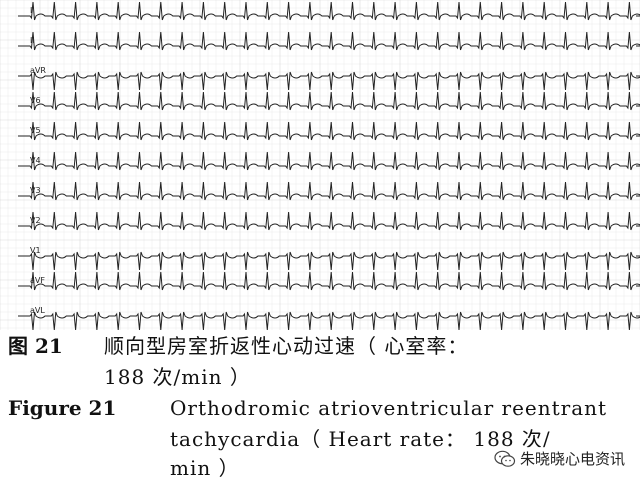  Describe the element at coordinates (35, 160) in the screenshot. I see `lead-label-v4: V4` at that location.